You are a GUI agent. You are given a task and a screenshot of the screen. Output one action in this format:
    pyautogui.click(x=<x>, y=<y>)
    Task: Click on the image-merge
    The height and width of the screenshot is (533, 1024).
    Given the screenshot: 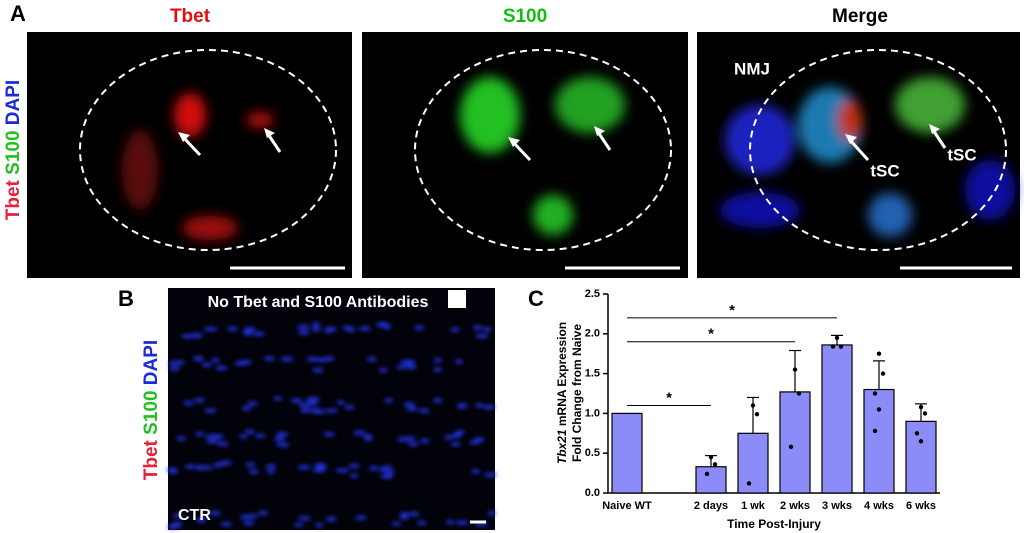 What is the action you would take?
    pyautogui.click(x=858, y=155)
    